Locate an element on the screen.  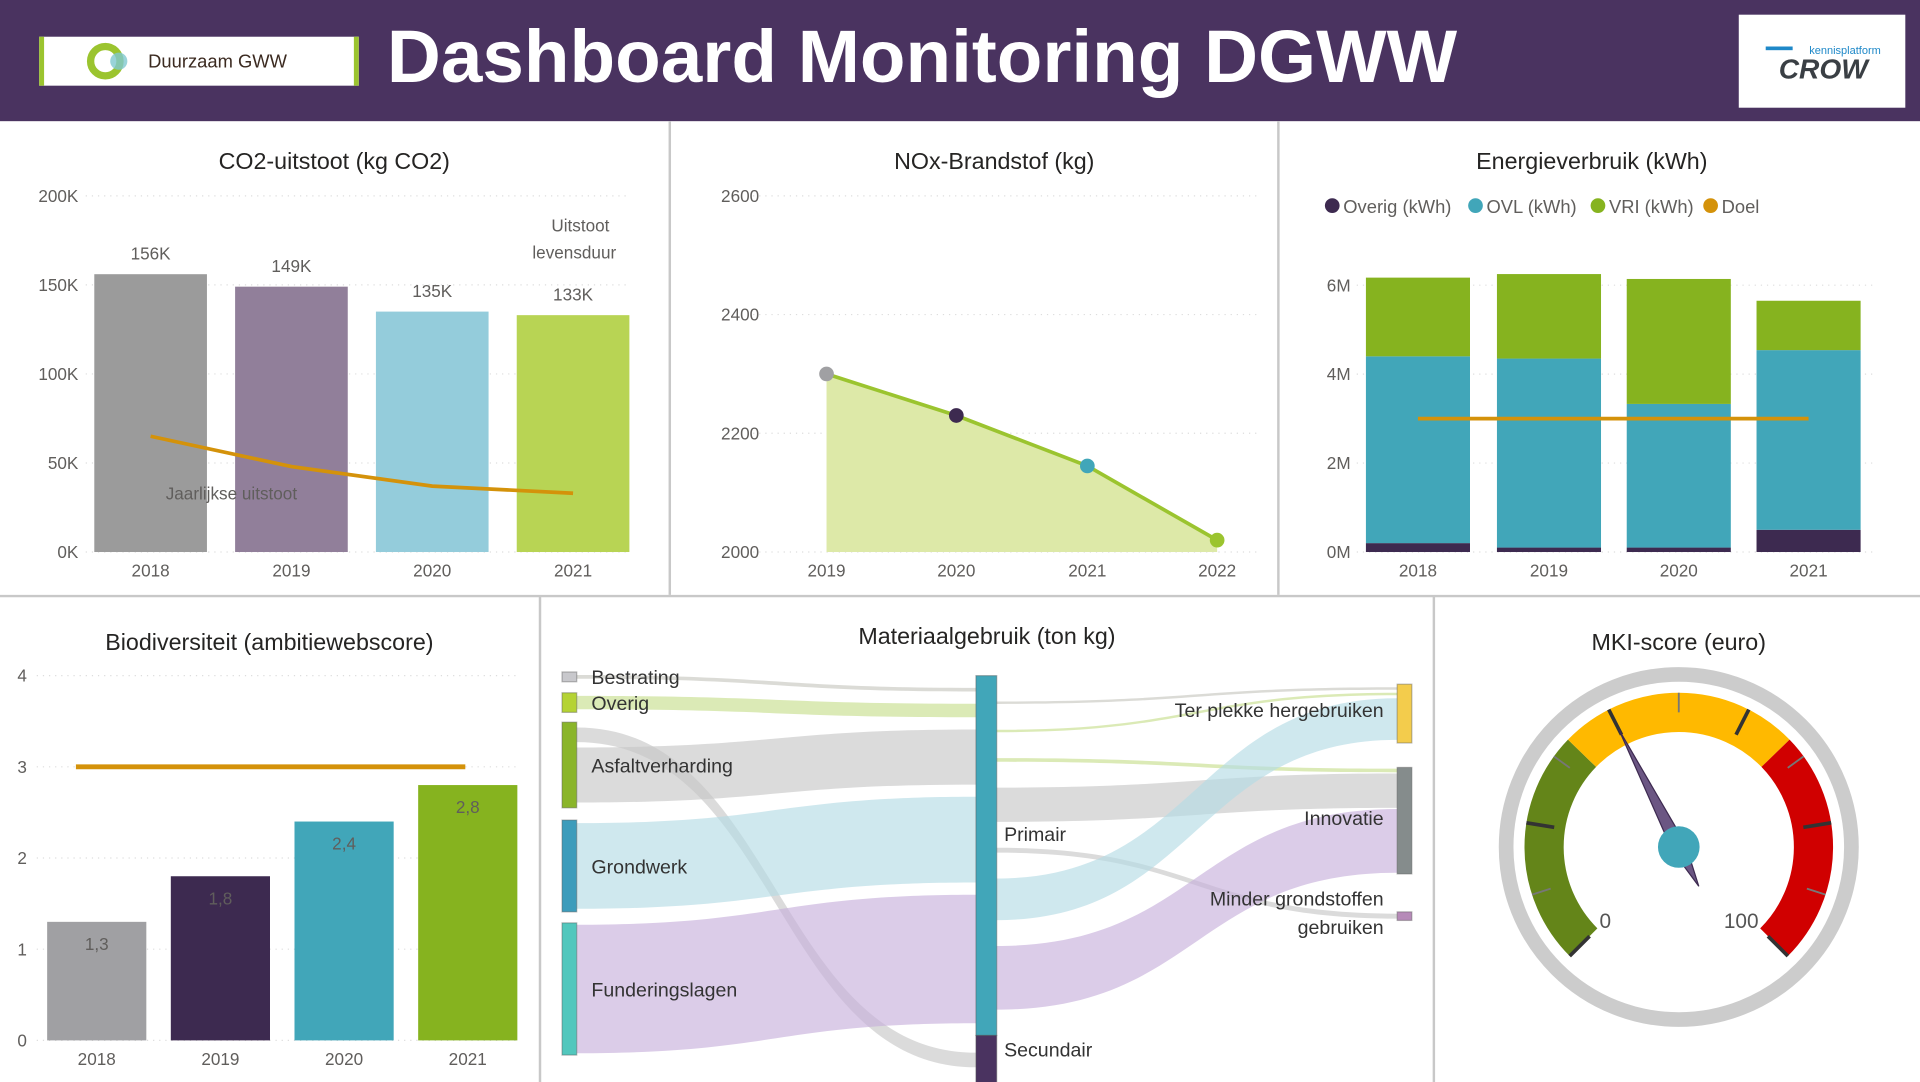
page-title: Dashboard Monitoring DGWW is located at coordinates (922, 56).